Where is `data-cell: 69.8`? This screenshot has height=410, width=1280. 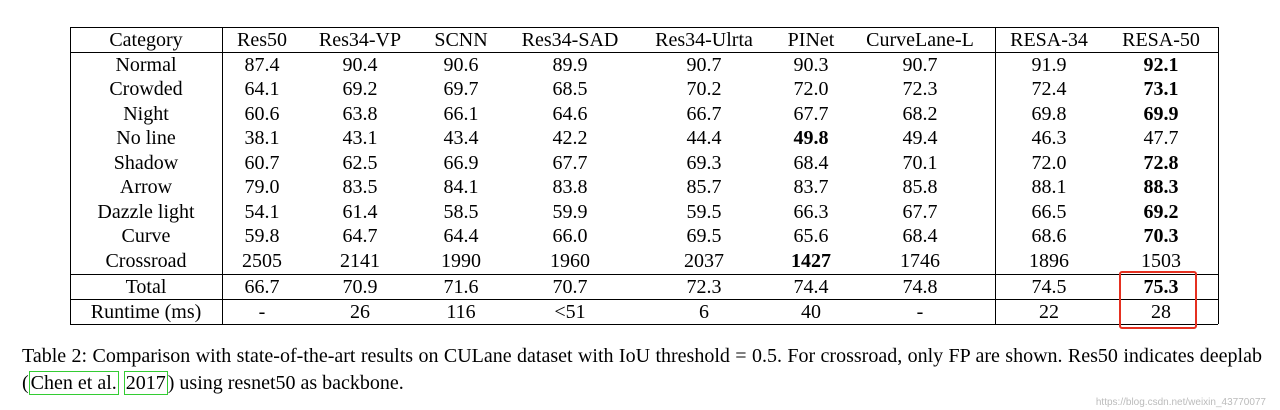
data-cell: 69.8 is located at coordinates (1049, 113).